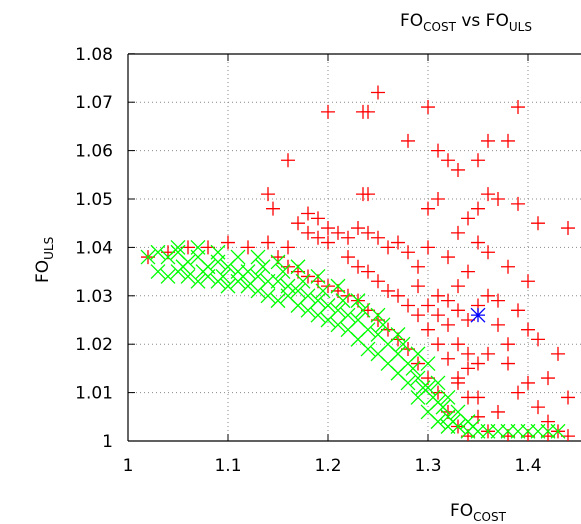  I want to click on x-tick-label: 1.2, so click(327, 466).